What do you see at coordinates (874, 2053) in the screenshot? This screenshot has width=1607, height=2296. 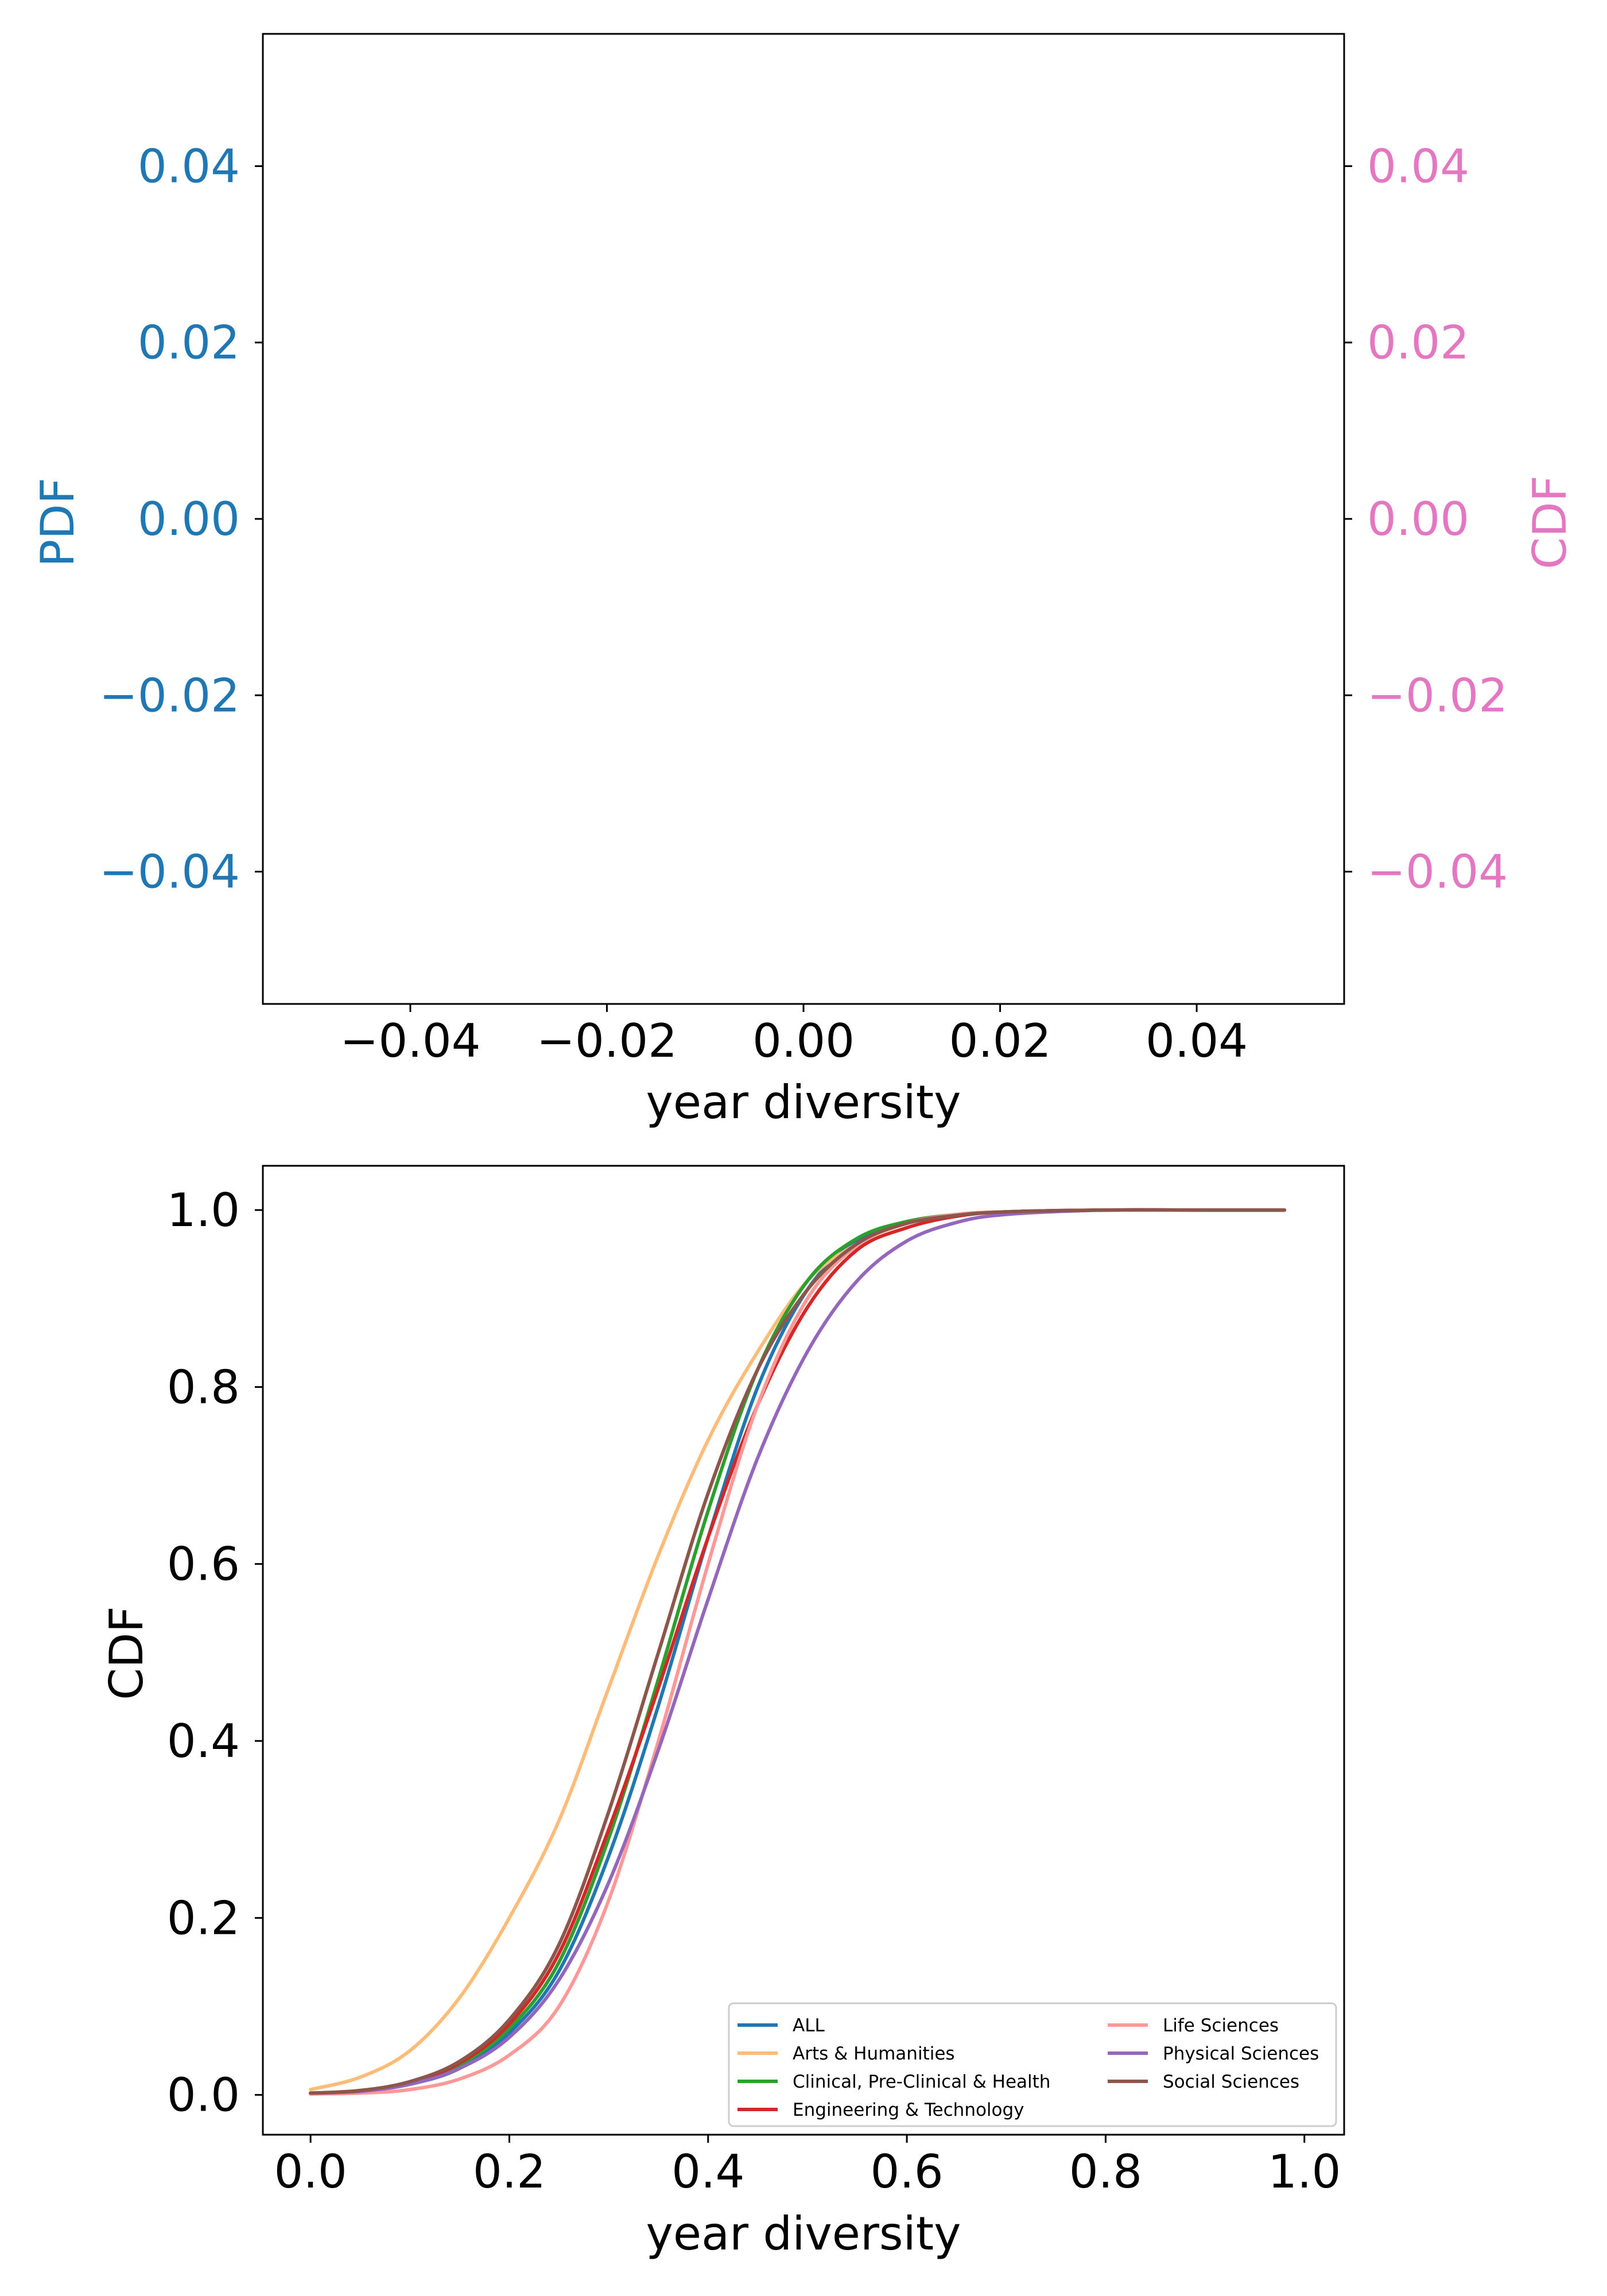 I see `legend-label-1: Arts & Humanities` at bounding box center [874, 2053].